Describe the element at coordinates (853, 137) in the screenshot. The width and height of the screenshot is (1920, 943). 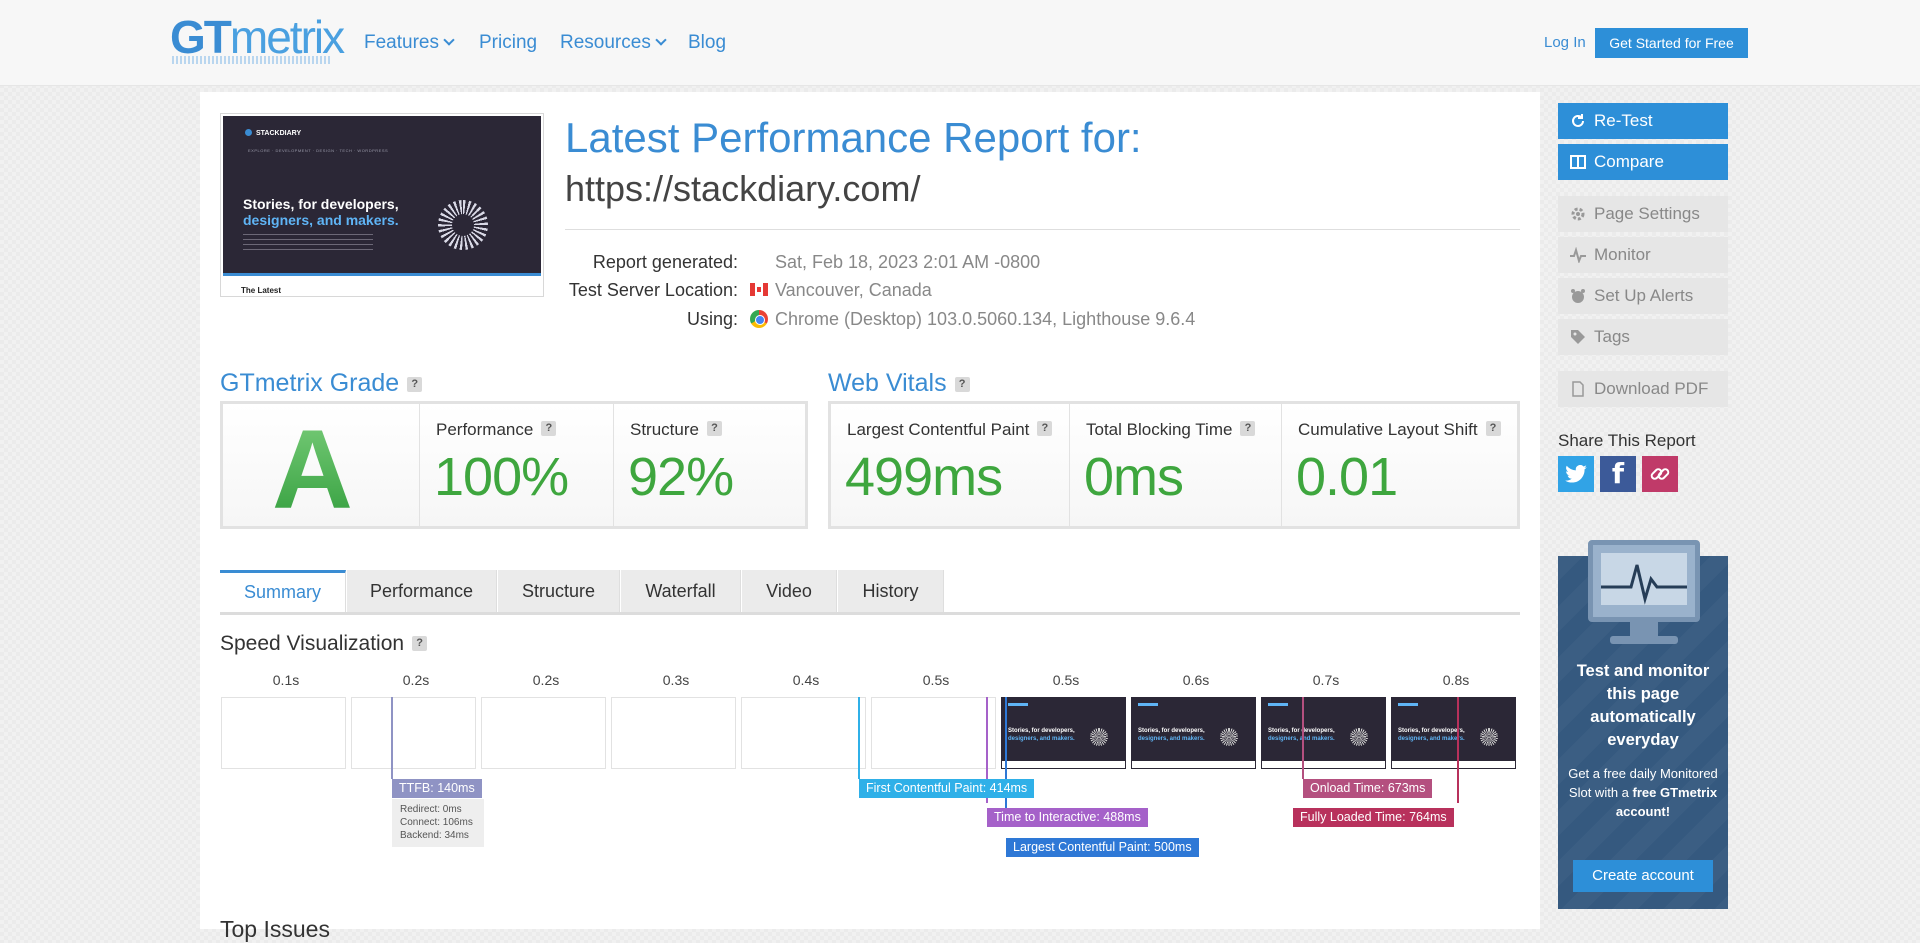
I see `report-title: Latest Performance Report for:` at that location.